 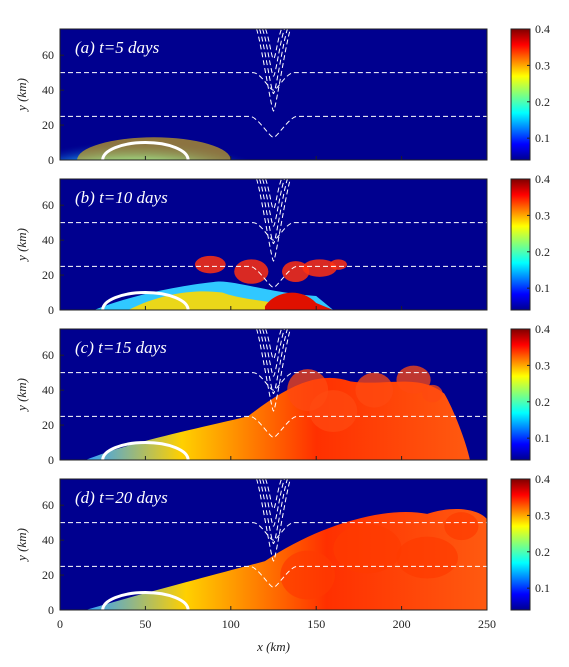 I want to click on x-axis-label: x (km), so click(x=273, y=646).